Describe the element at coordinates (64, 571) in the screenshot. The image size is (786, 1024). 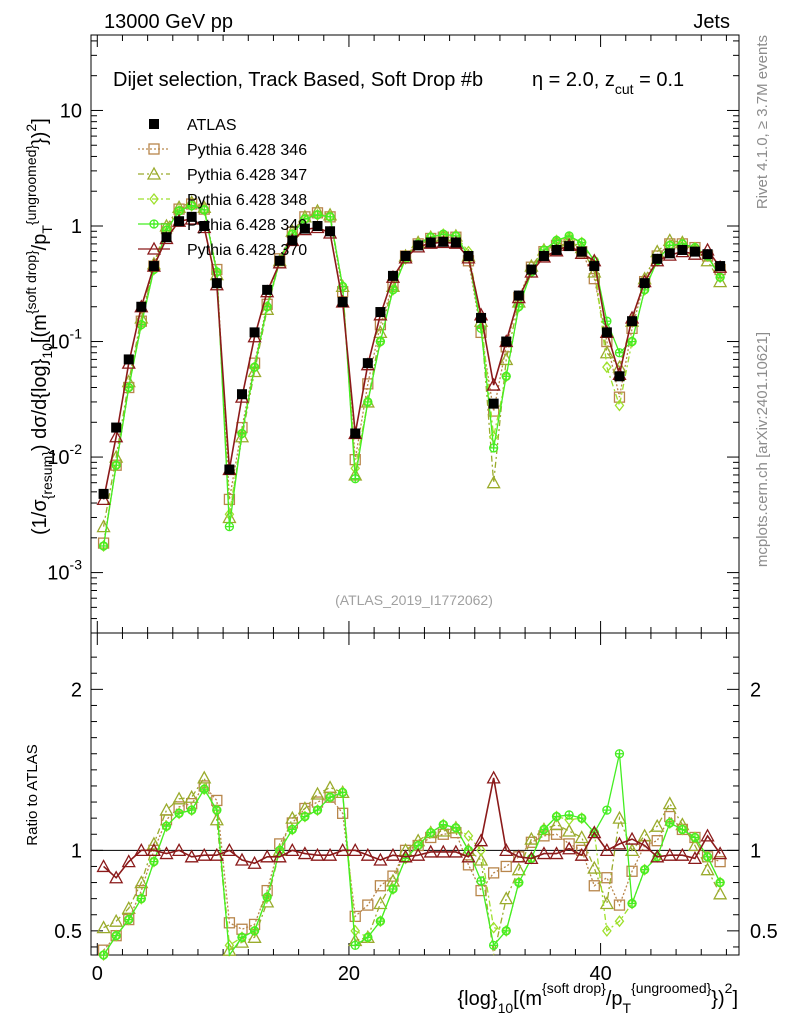
I see `y-tick-label-main: 10⁻³` at that location.